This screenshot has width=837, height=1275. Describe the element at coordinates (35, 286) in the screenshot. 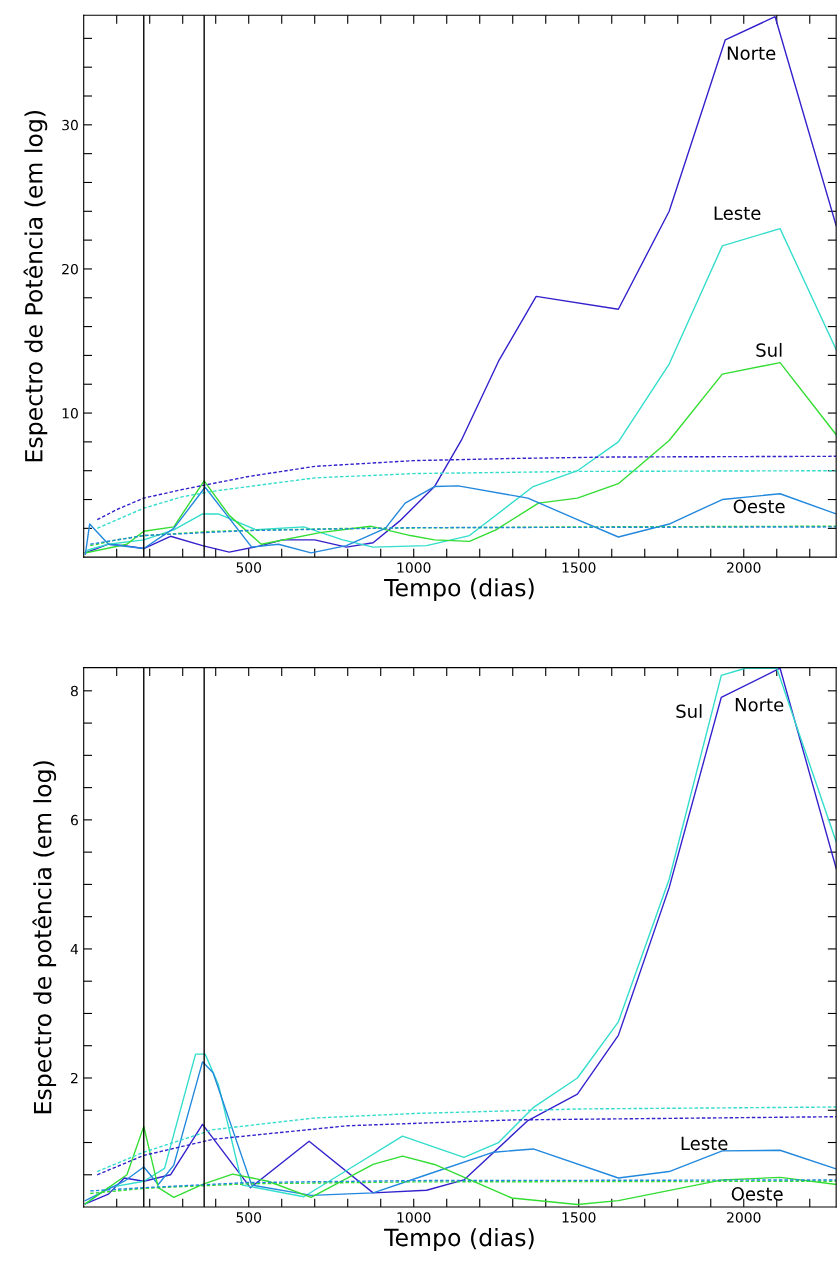

I see `y-axis-title: Espectro de Potência (em log)` at that location.